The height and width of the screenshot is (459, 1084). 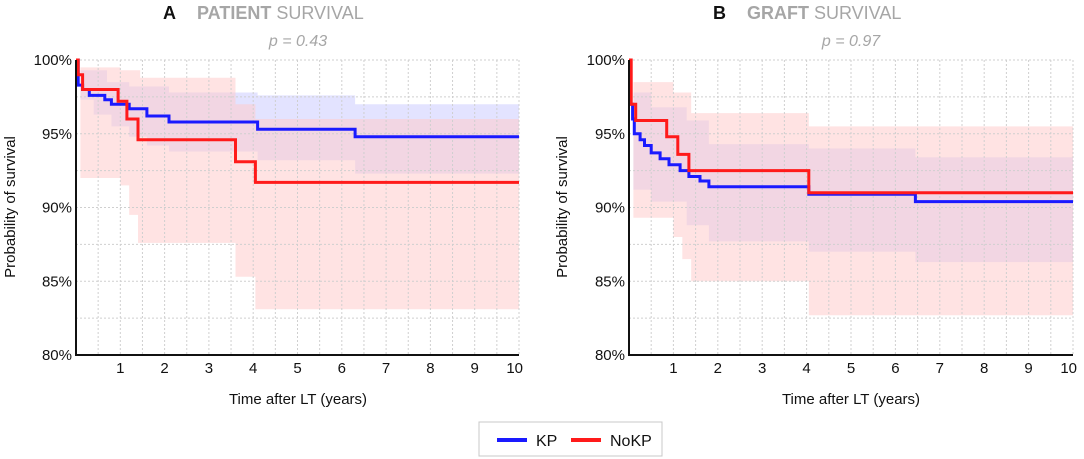 I want to click on p-value: p = 0.43, so click(x=297, y=41).